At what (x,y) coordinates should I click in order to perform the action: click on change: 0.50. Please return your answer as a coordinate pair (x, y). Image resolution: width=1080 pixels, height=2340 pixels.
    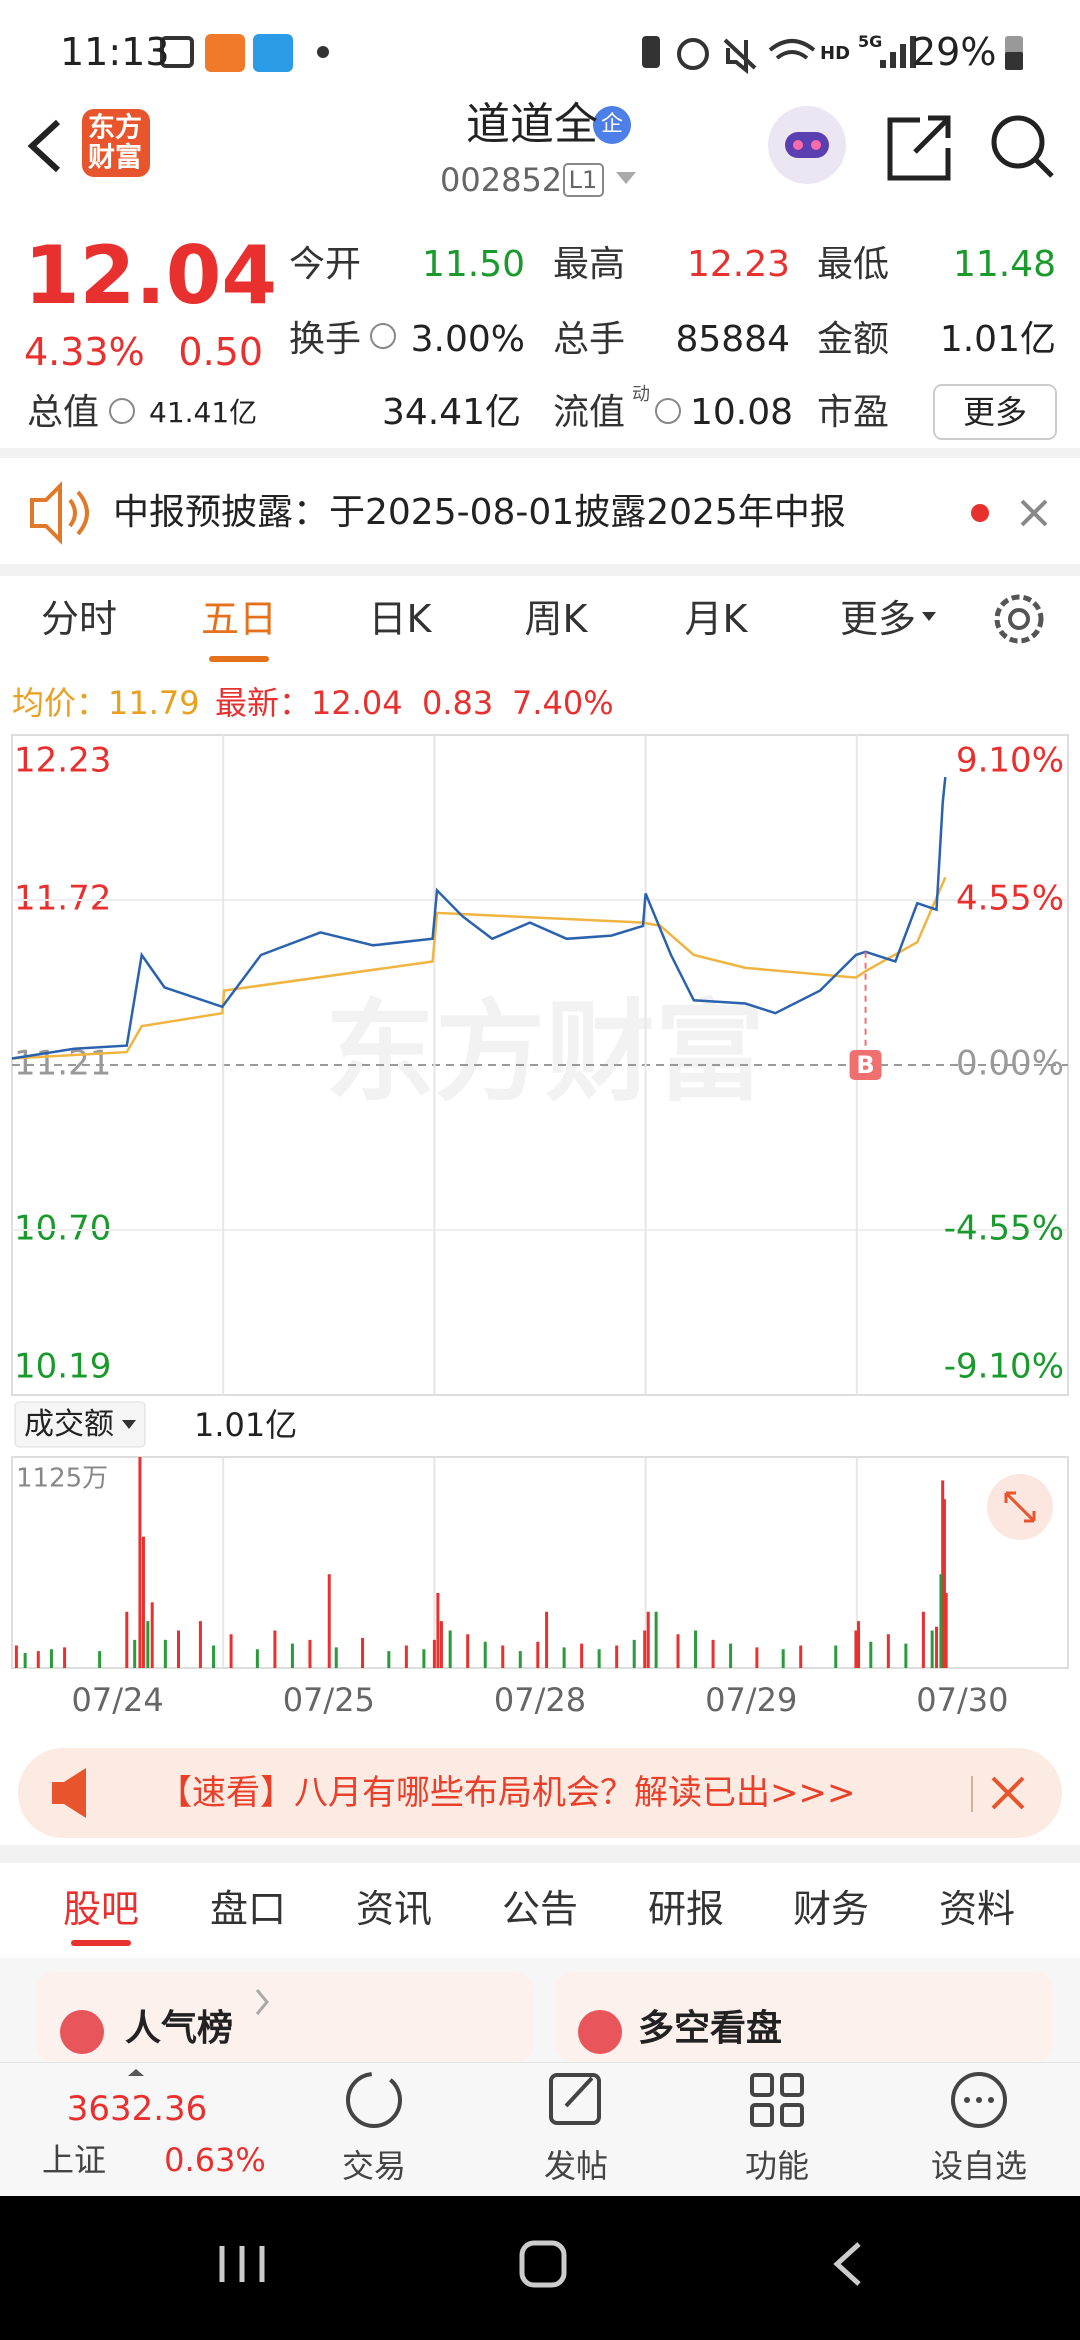
    Looking at the image, I should click on (220, 352).